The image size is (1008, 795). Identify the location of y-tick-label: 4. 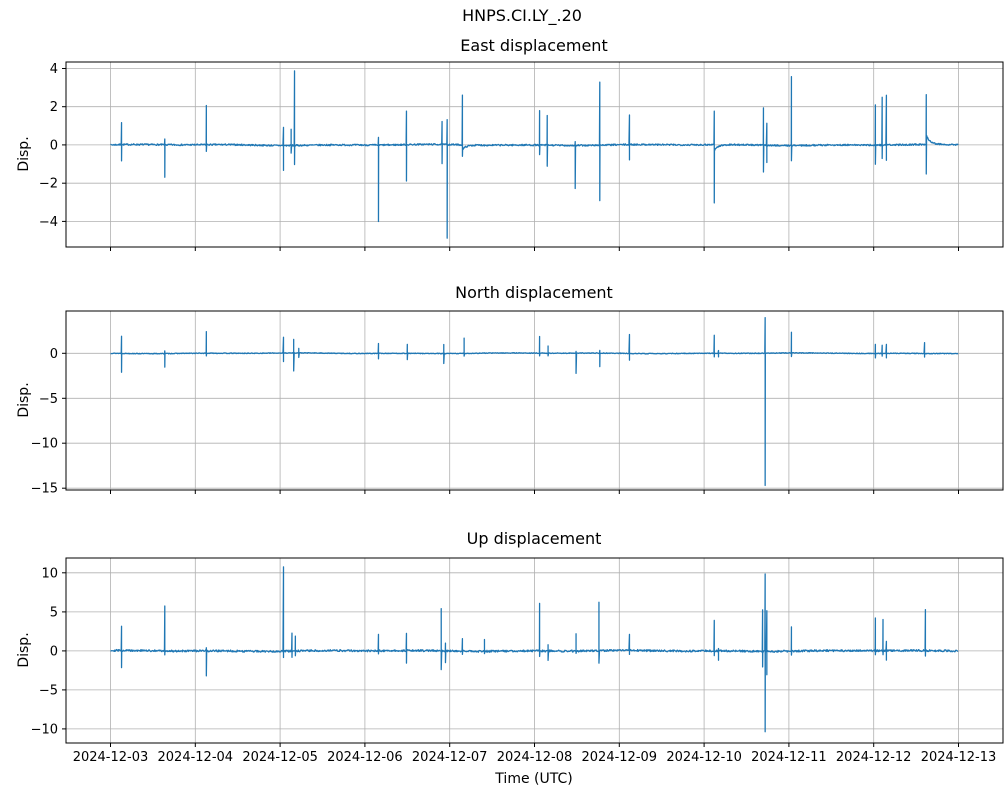
(54, 69).